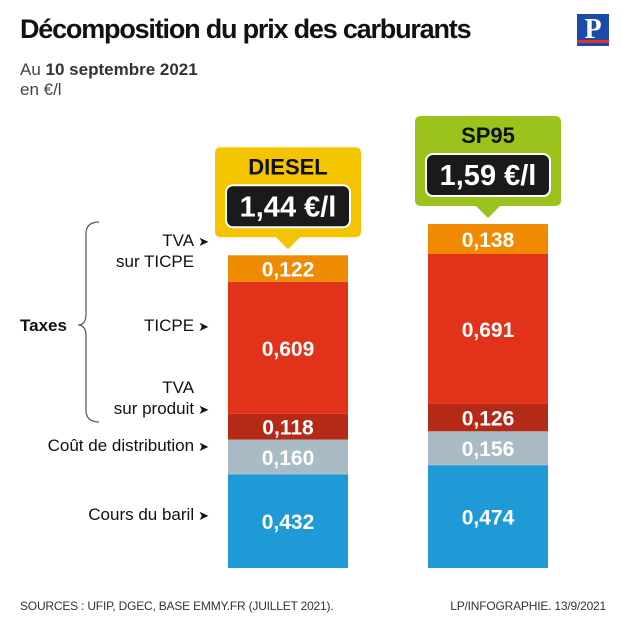 This screenshot has height=622, width=622. What do you see at coordinates (88, 322) in the screenshot?
I see `taxes-brace` at bounding box center [88, 322].